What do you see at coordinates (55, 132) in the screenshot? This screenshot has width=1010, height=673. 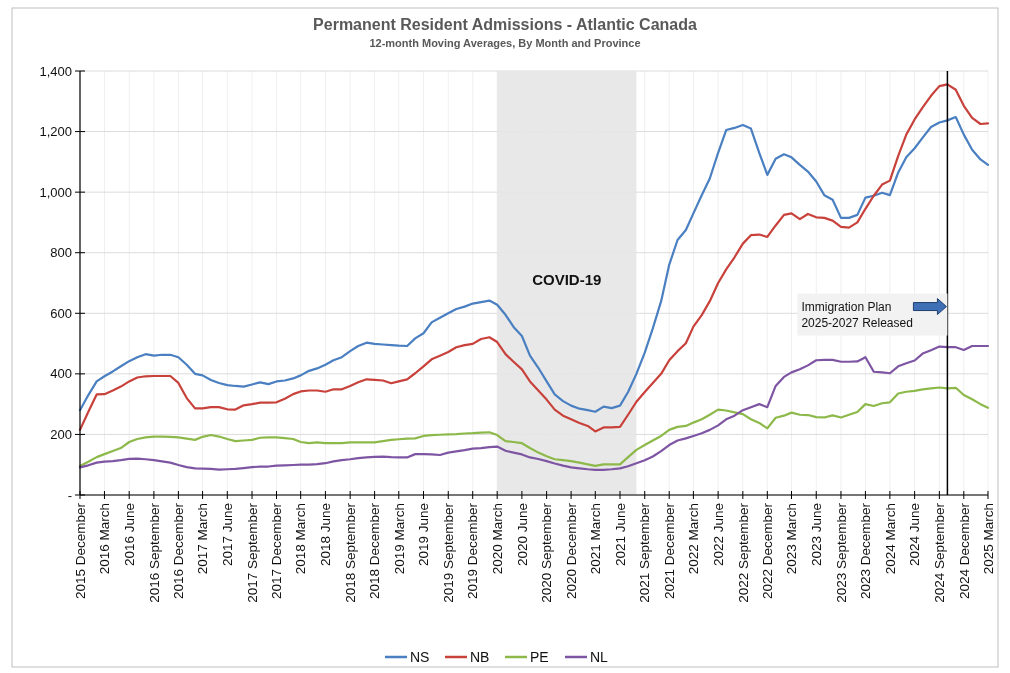 I see `y-tick-label: 1,200` at bounding box center [55, 132].